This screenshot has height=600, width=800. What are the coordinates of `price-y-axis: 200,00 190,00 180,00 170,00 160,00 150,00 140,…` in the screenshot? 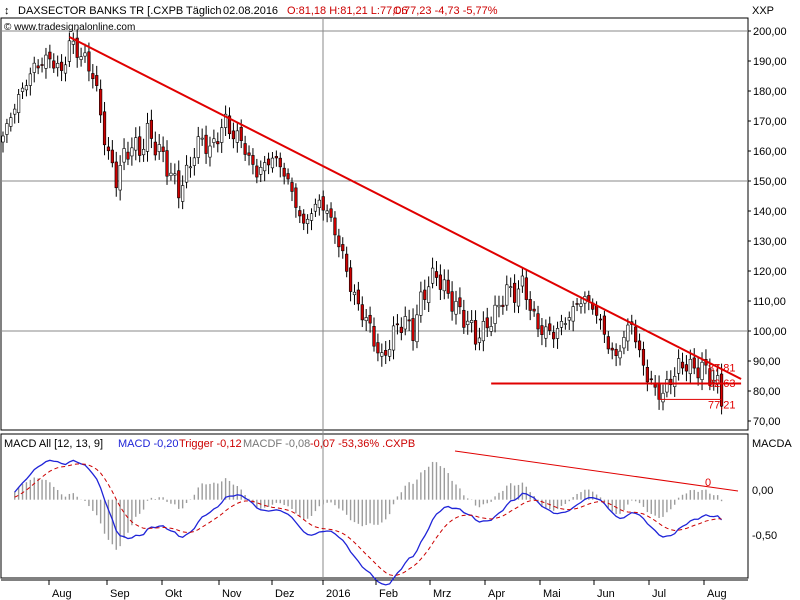 It's located at (767, 227).